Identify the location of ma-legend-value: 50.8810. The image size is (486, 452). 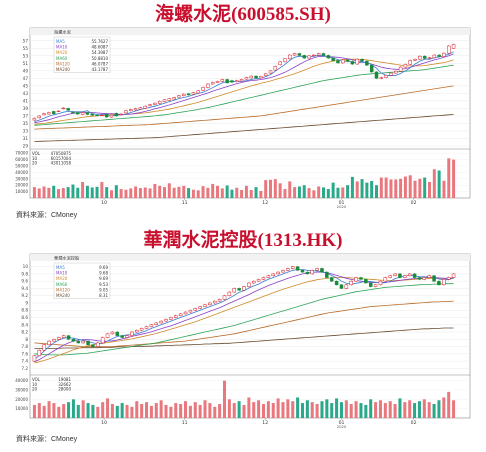
(99, 58).